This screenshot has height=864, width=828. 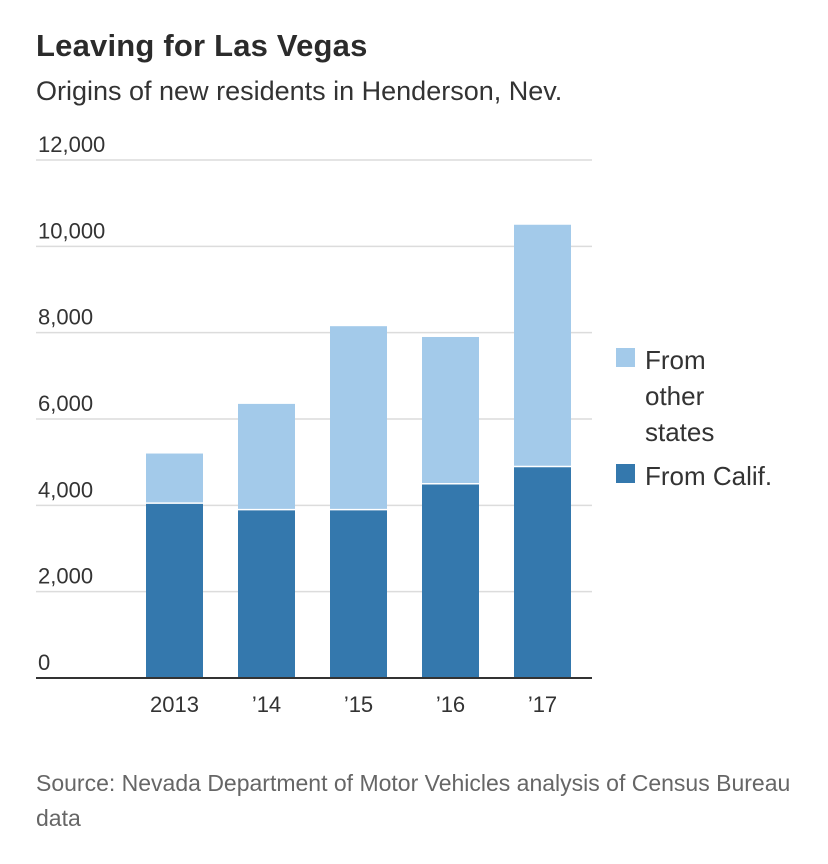 I want to click on chart-title: Leaving for Las Vegas, so click(x=202, y=45).